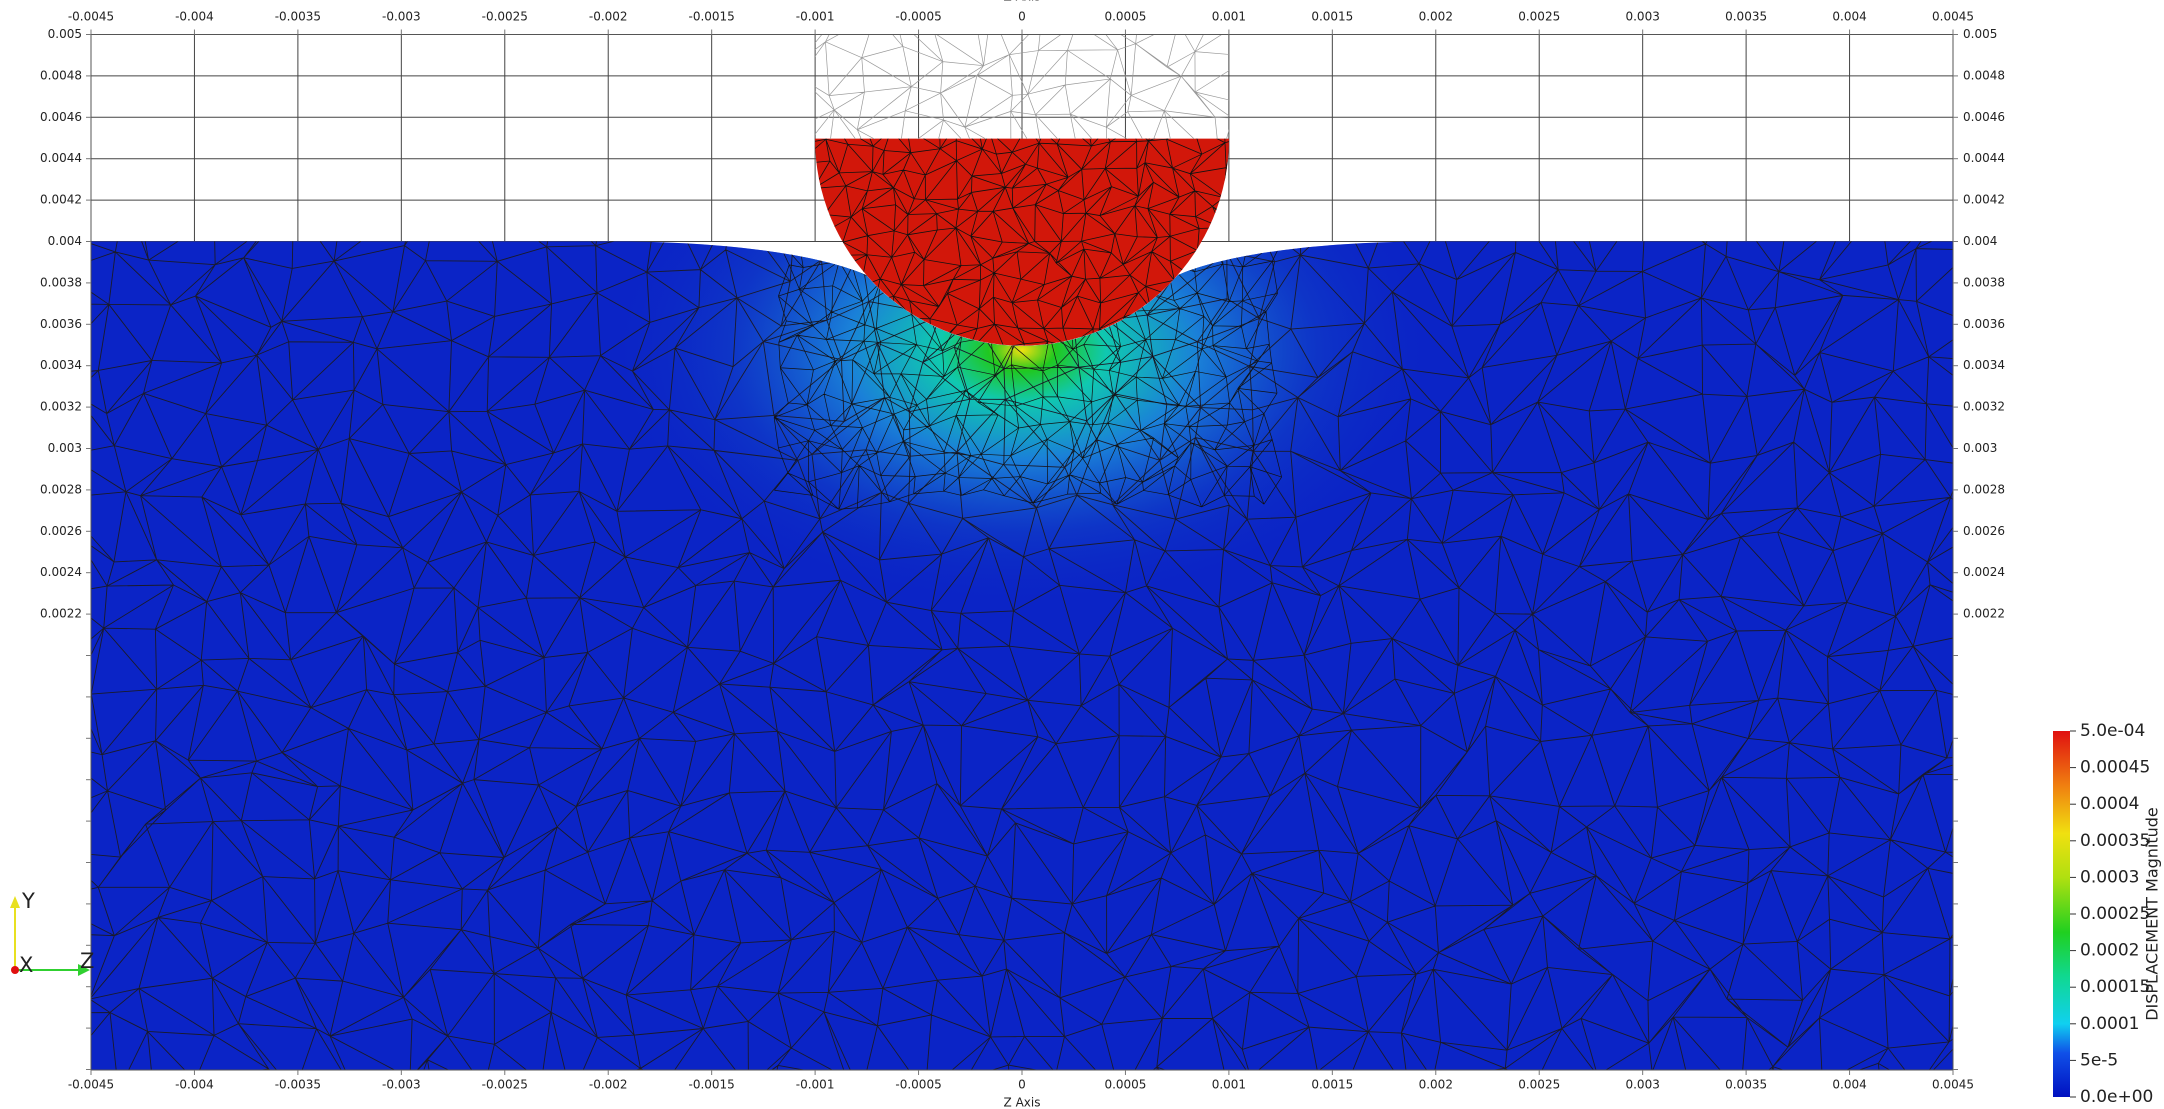 Image resolution: width=2164 pixels, height=1109 pixels. What do you see at coordinates (61, 531) in the screenshot?
I see `y-tick-label-left: 0.0026` at bounding box center [61, 531].